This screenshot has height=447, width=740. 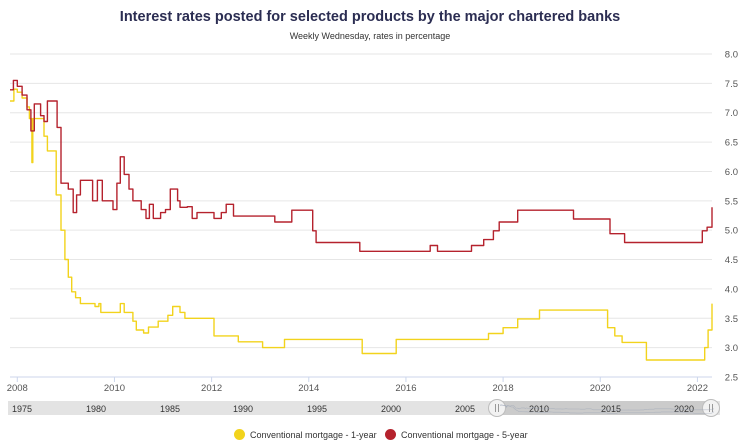 What do you see at coordinates (697, 388) in the screenshot?
I see `x-tick-label: 2022` at bounding box center [697, 388].